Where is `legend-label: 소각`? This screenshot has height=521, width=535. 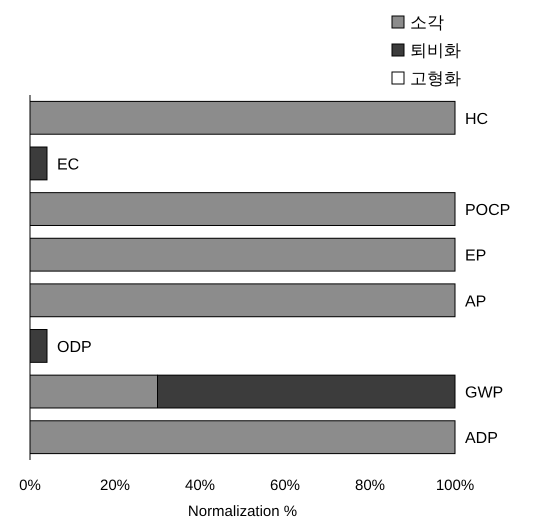
legend-label: 소각 is located at coordinates (427, 22).